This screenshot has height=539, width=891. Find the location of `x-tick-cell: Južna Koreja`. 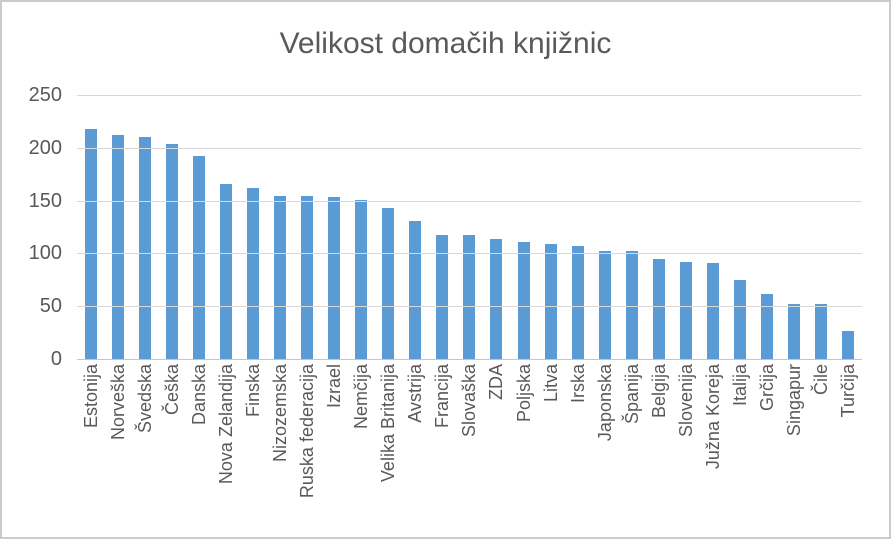

x-tick-cell: Južna Koreja is located at coordinates (712, 448).